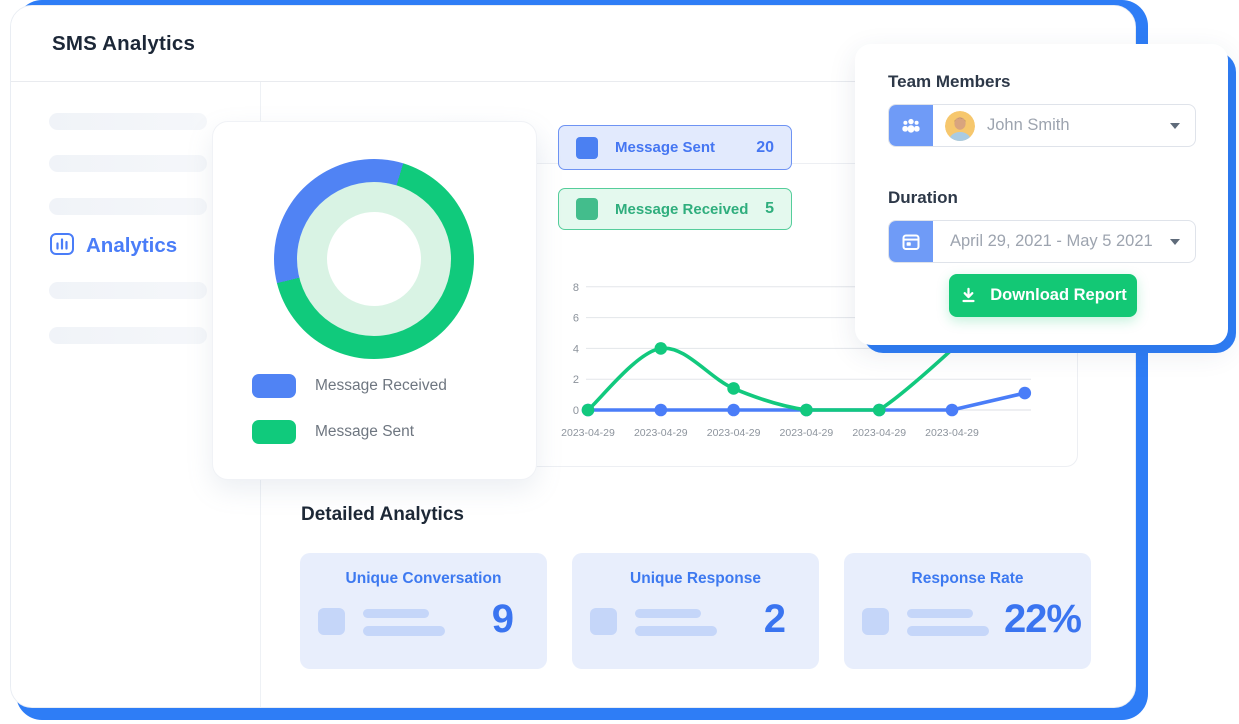  I want to click on bar-chart-icon, so click(62, 246).